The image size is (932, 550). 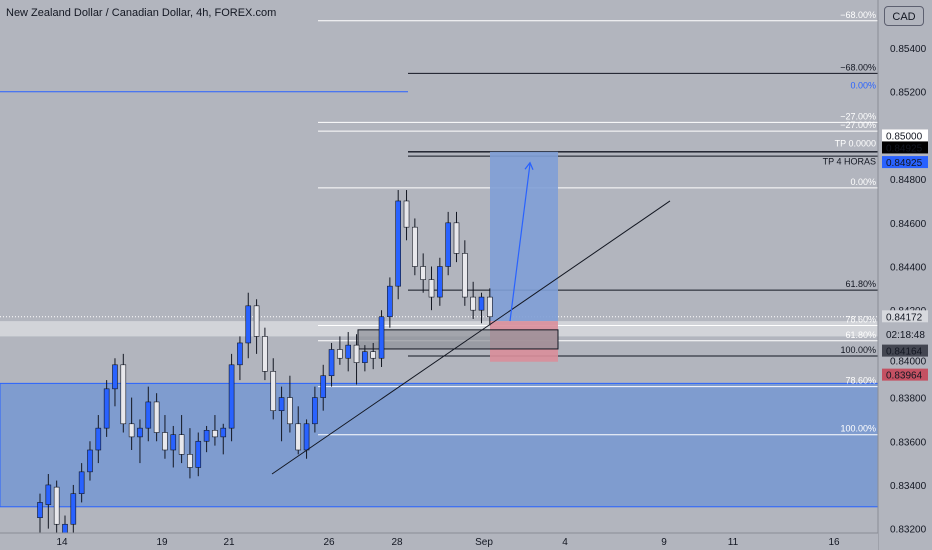 I want to click on price-label: 0.84925, so click(x=904, y=163).